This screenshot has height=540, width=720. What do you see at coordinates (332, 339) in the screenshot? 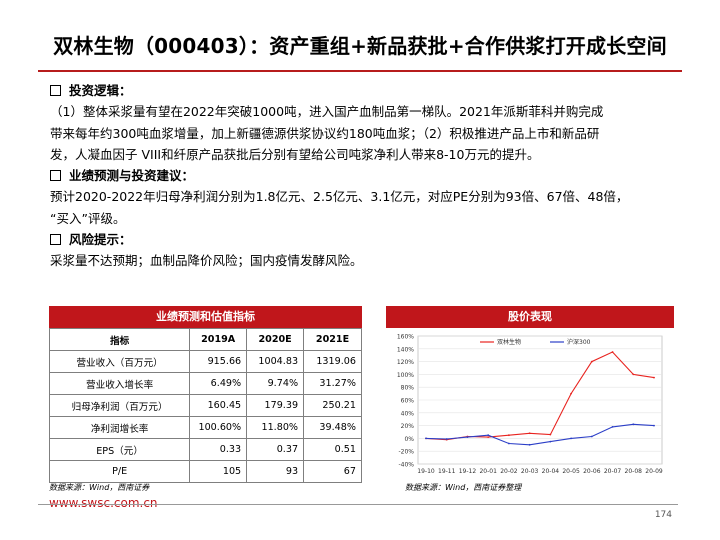
I see `table-header-cell: 2021E` at bounding box center [332, 339].